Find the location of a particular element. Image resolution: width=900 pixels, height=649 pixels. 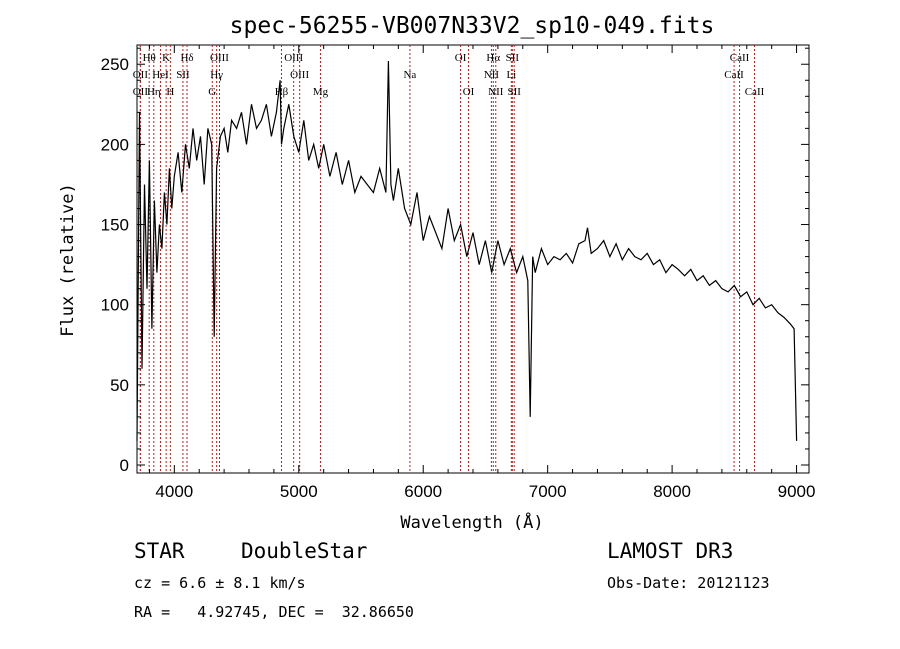

x-tick-label-2: 6000 is located at coordinates (423, 491).